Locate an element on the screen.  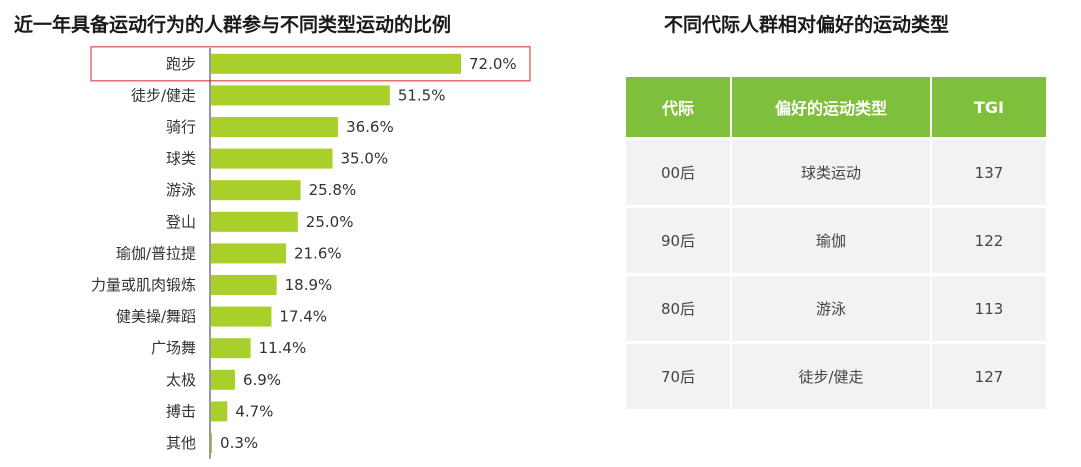
value-label: 25.8% is located at coordinates (333, 190).